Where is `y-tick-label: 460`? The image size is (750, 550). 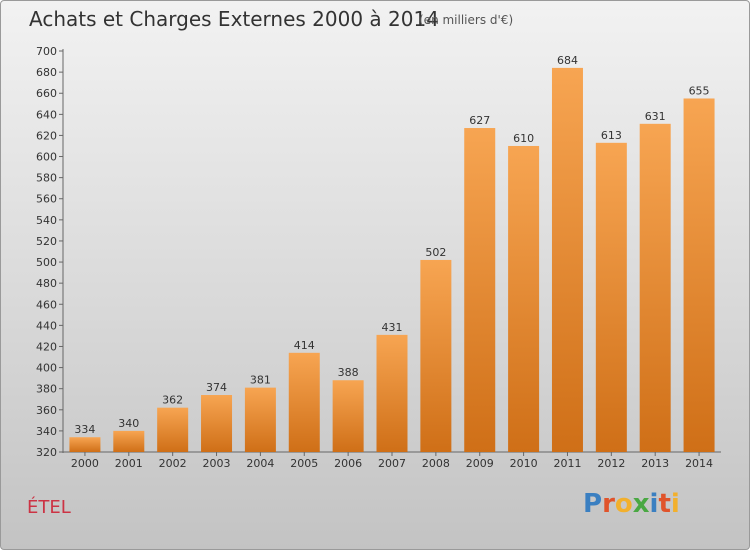
y-tick-label: 460 is located at coordinates (46, 304).